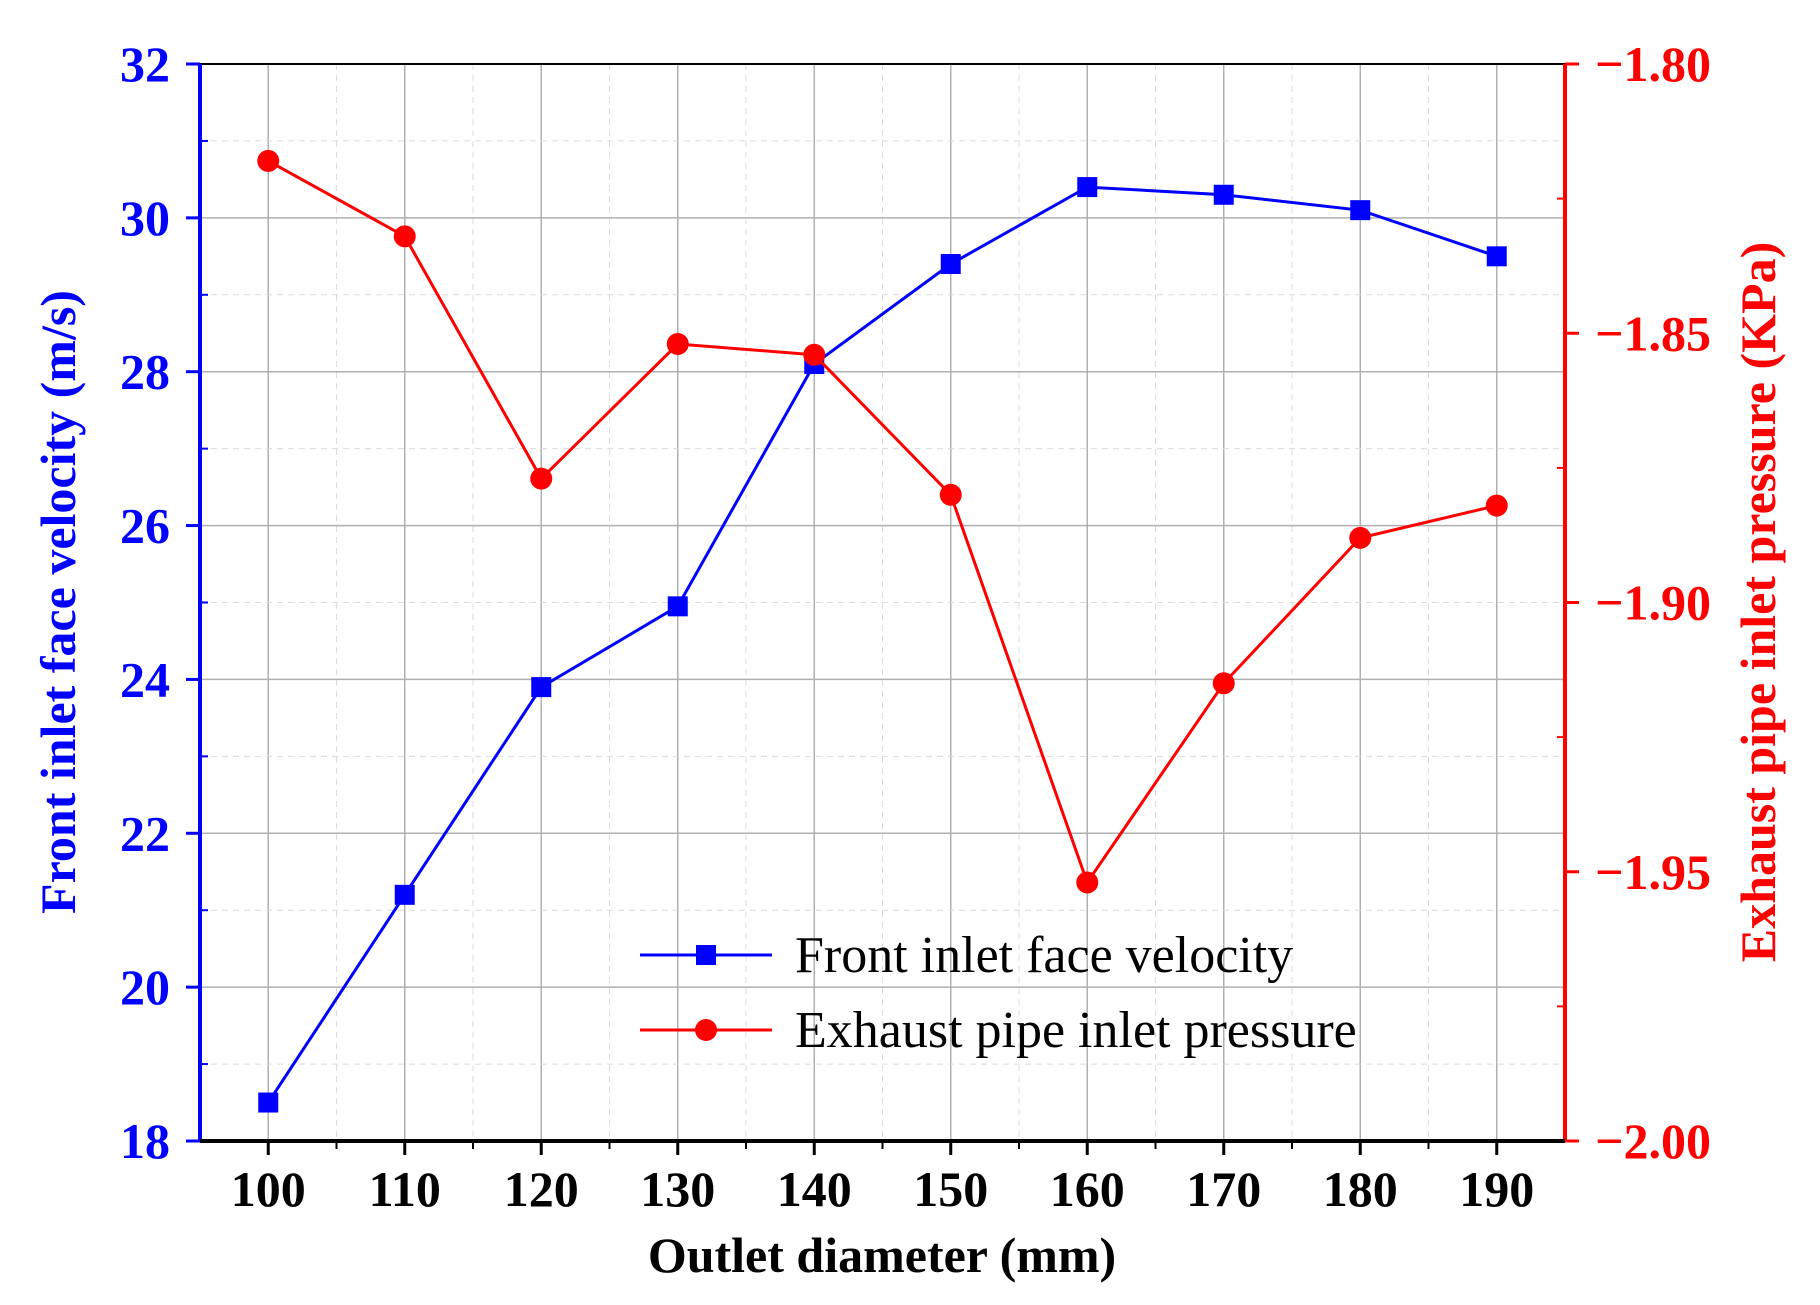 The image size is (1820, 1305). Describe the element at coordinates (145, 833) in the screenshot. I see `left-y-tick-label: 22` at that location.